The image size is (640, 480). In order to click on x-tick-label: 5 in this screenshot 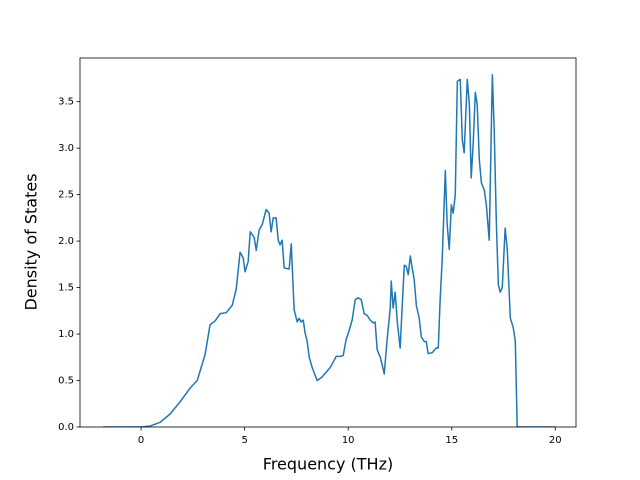, I will do `click(244, 440)`.